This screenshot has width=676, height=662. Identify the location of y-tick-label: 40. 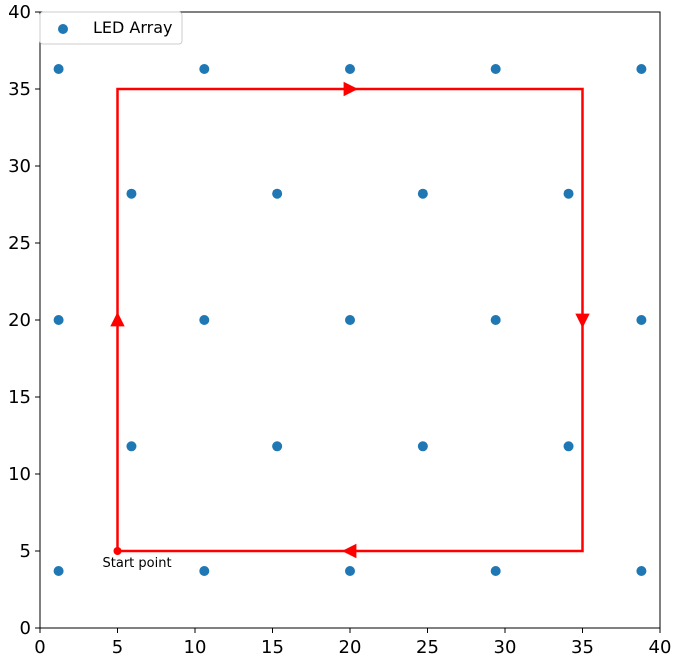
(19, 12).